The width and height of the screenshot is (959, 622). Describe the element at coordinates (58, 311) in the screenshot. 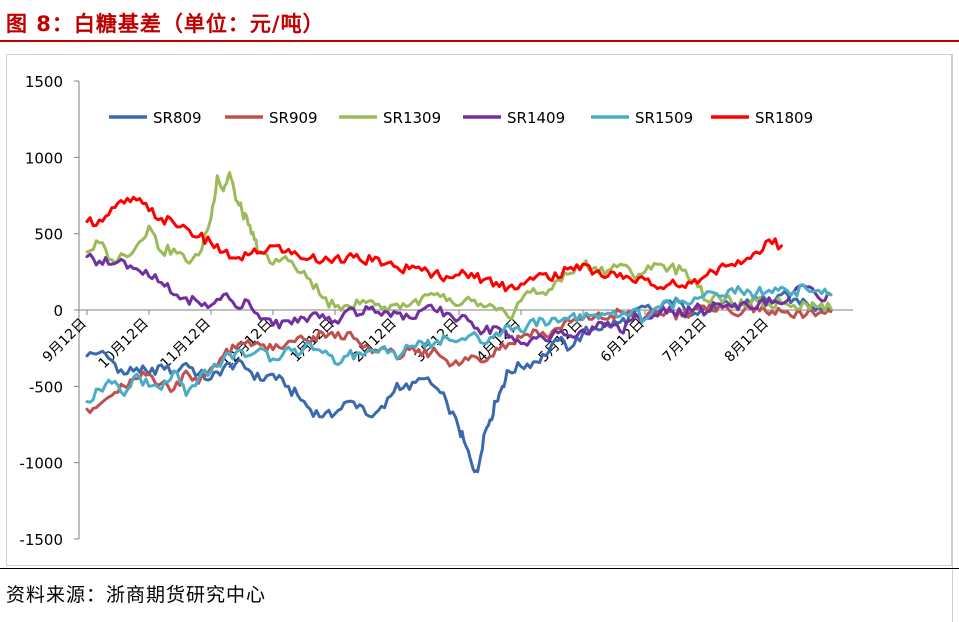

I see `y-tick-label: 0` at that location.